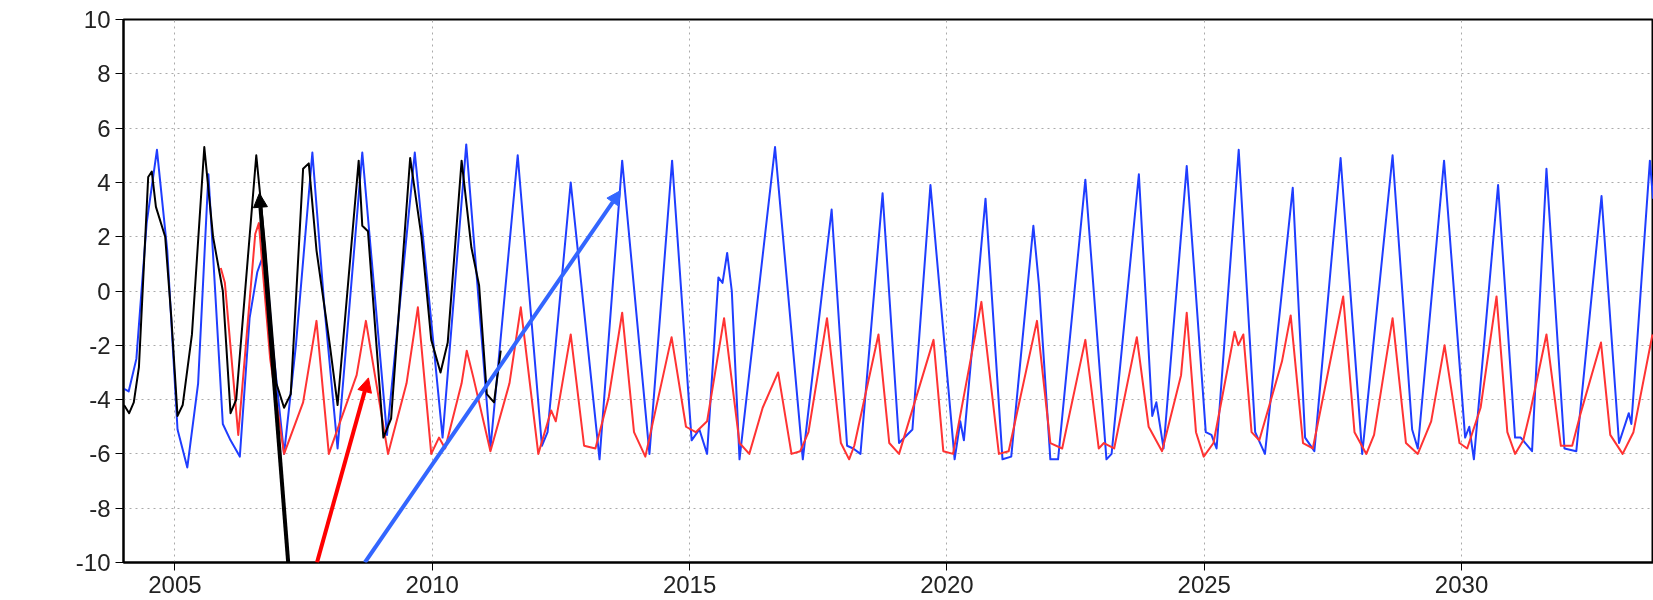  Describe the element at coordinates (104, 237) in the screenshot. I see `y-tick-label: 2` at that location.